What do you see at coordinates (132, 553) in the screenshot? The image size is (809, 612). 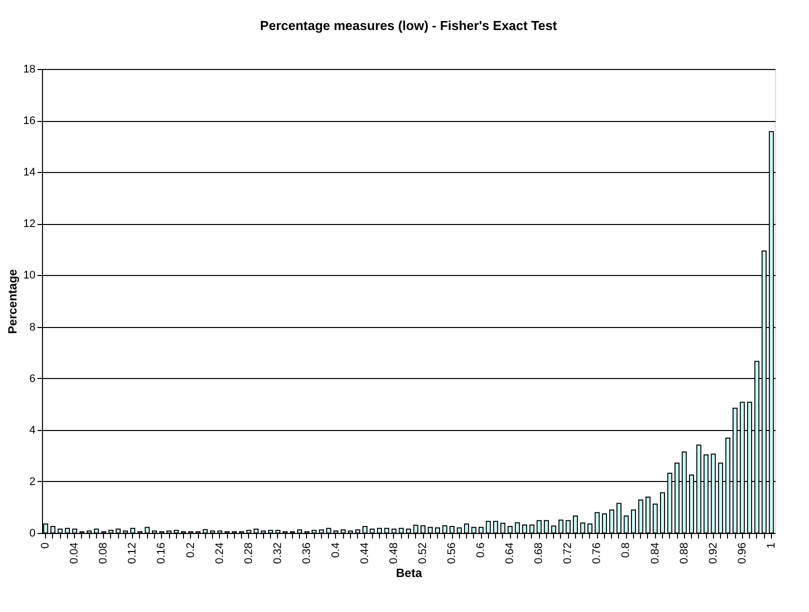 I see `x-tick-label: 0.12` at bounding box center [132, 553].